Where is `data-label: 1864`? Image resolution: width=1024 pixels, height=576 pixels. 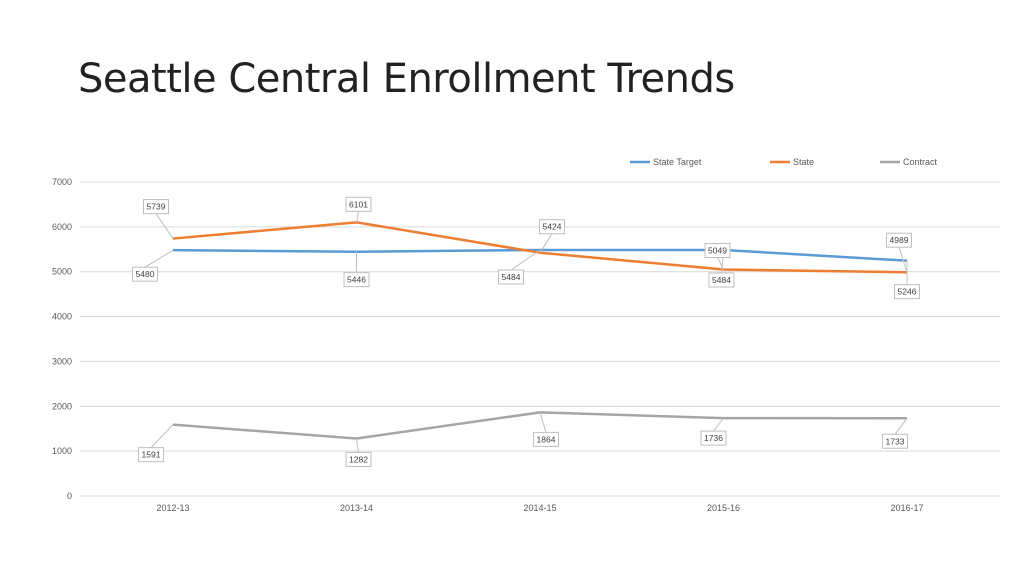
data-label: 1864 is located at coordinates (546, 429).